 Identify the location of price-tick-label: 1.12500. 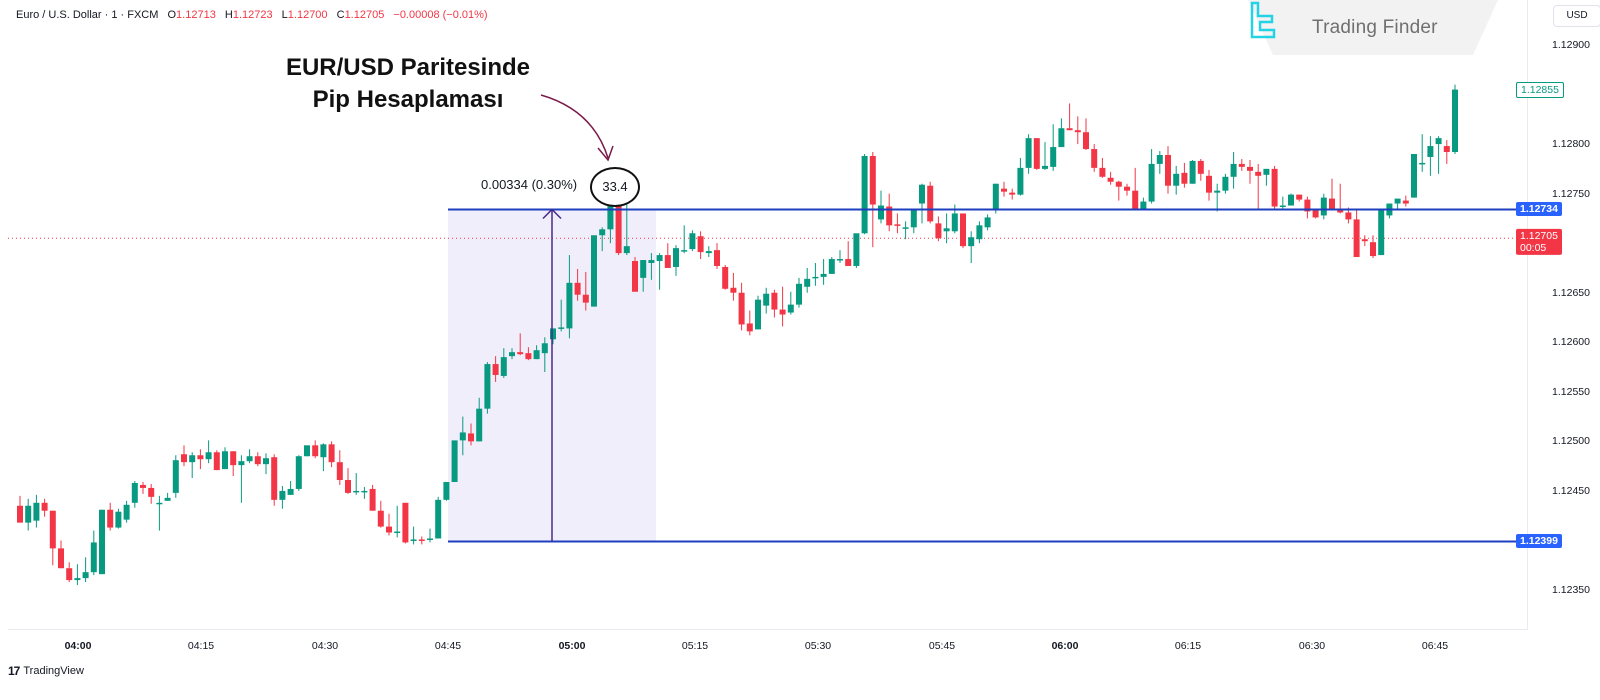
(1571, 441).